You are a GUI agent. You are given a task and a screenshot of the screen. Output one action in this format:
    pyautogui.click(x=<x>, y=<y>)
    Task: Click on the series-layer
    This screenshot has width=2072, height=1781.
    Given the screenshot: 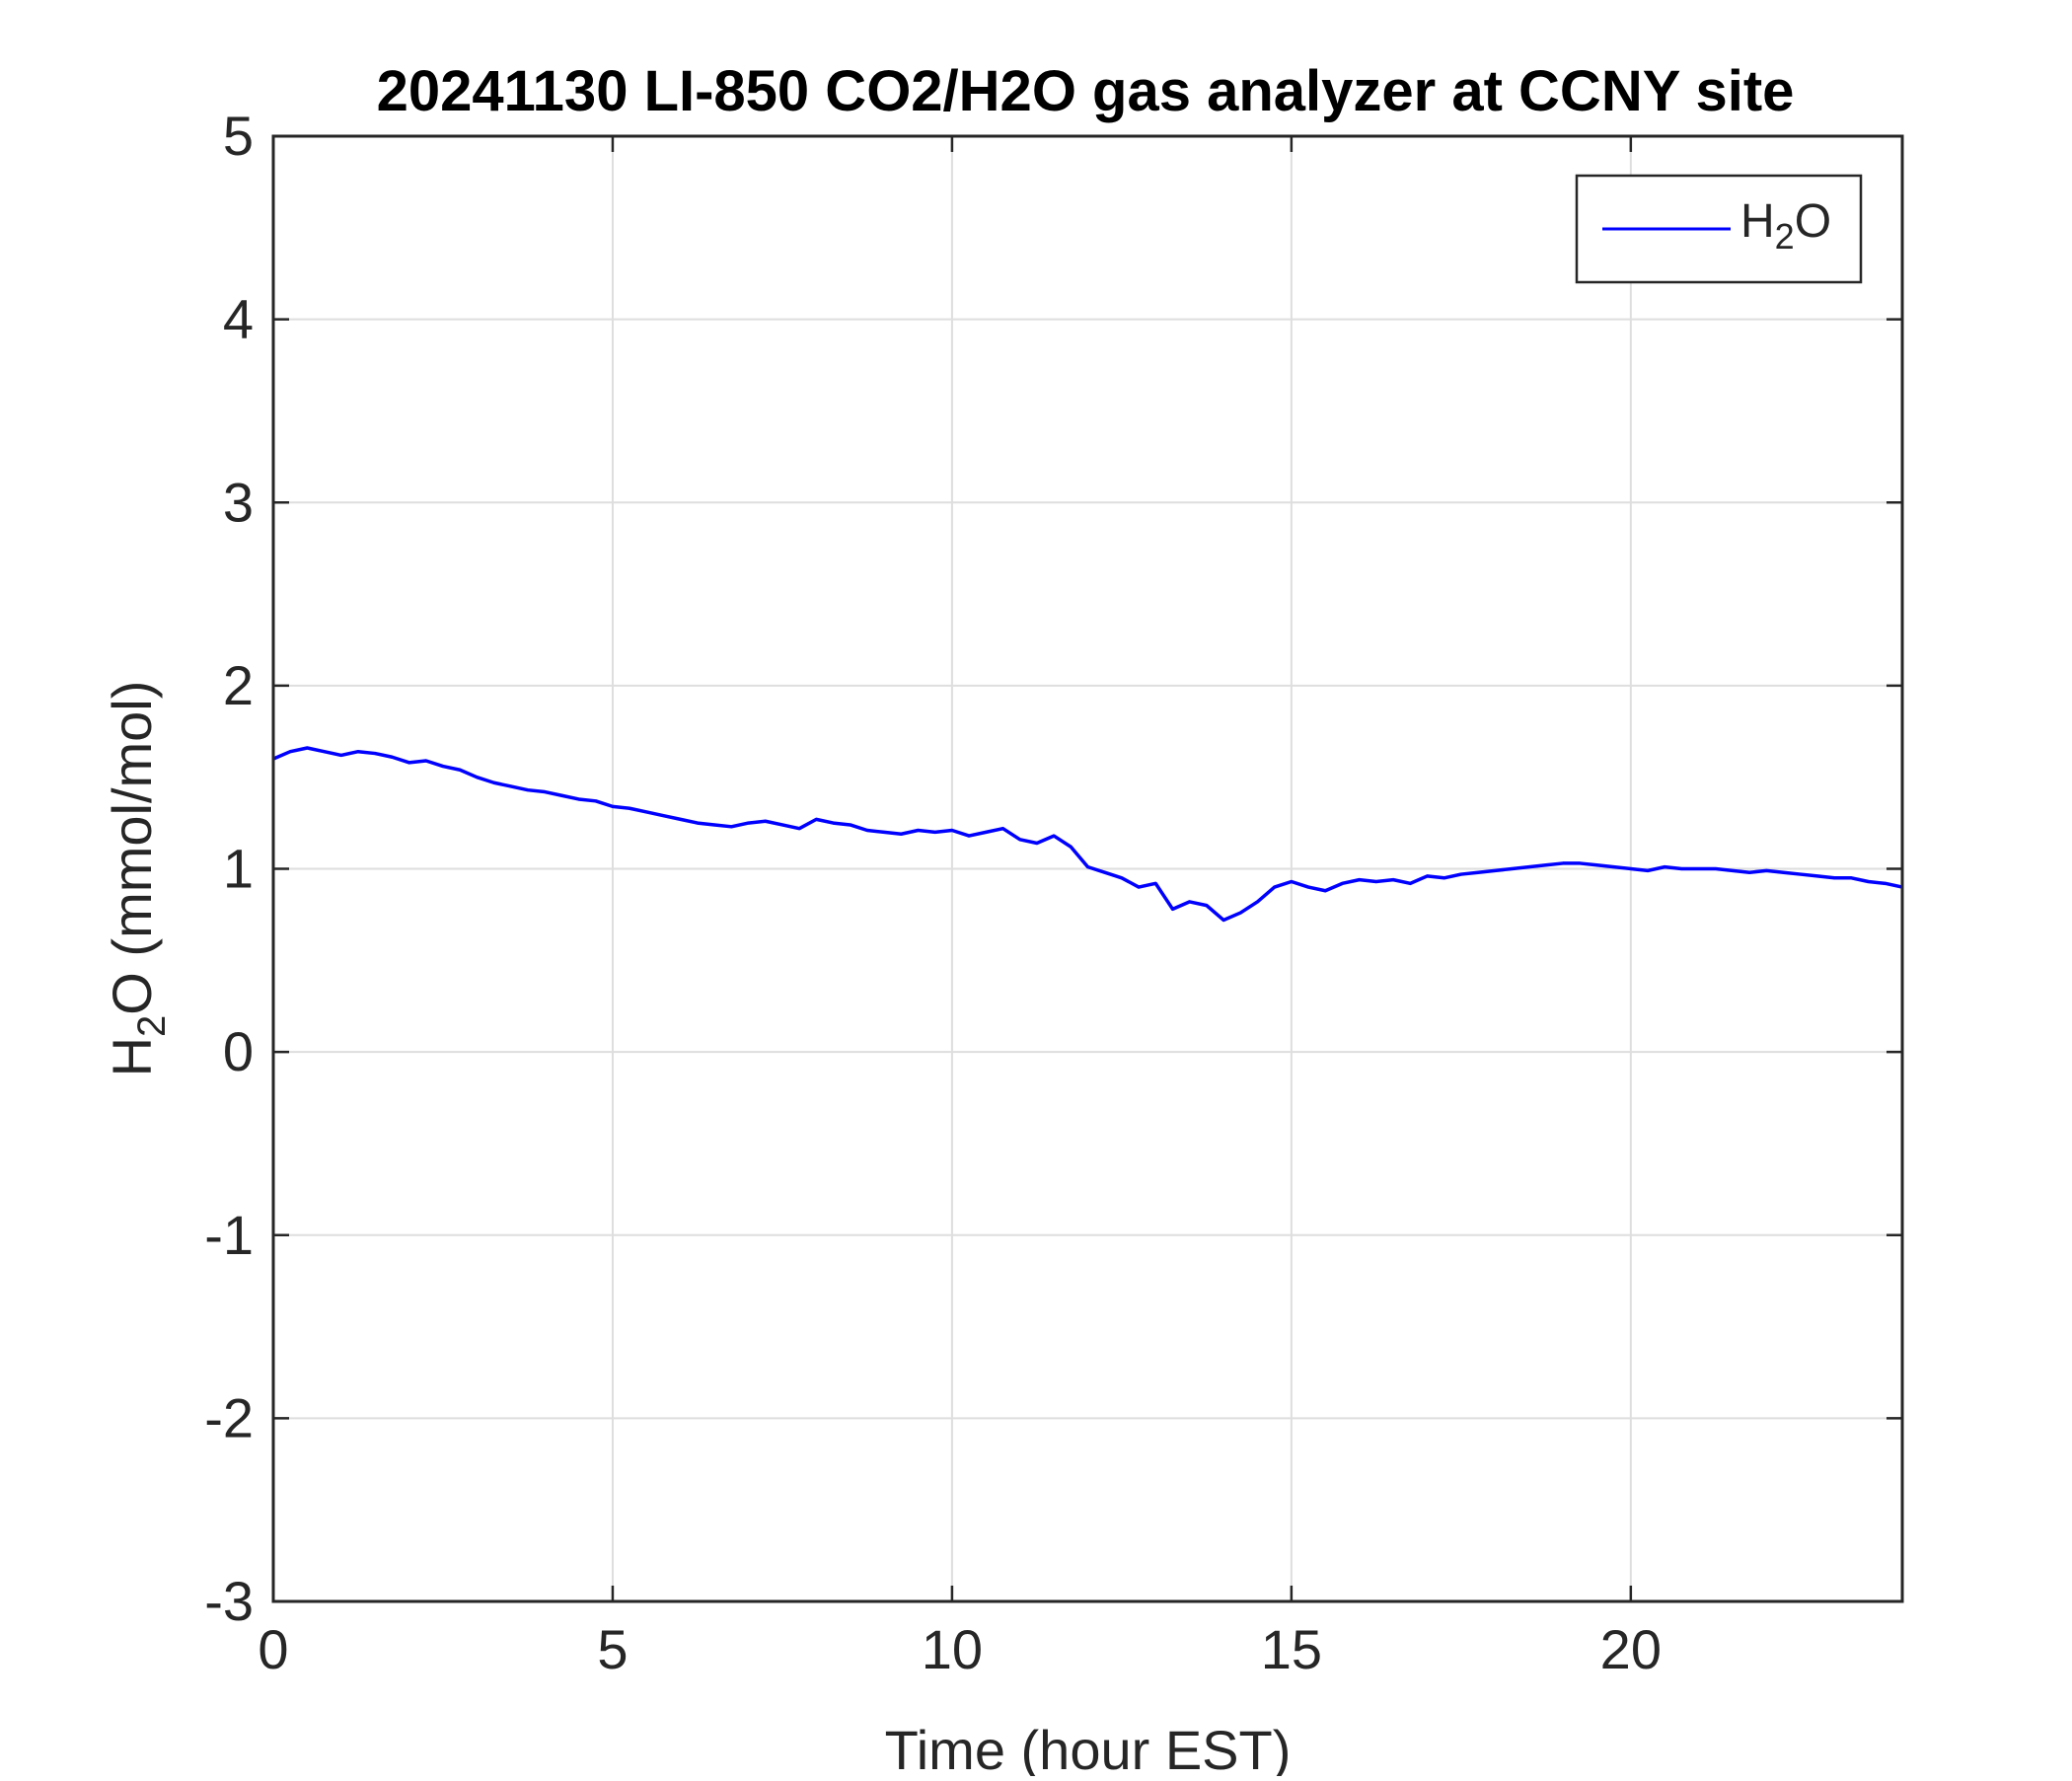 What is the action you would take?
    pyautogui.click(x=1088, y=834)
    